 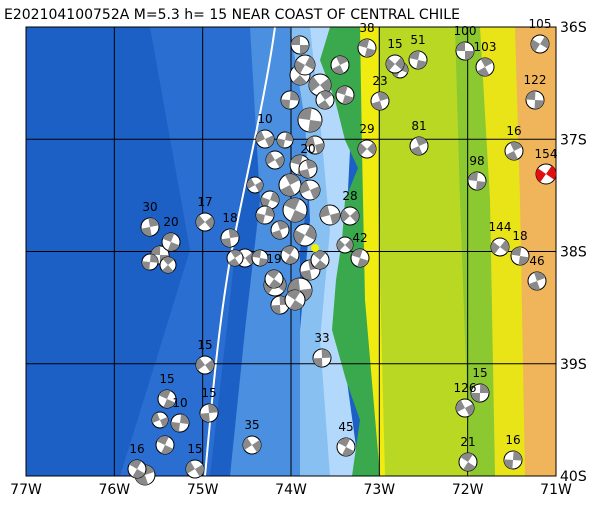 What do you see at coordinates (465, 388) in the screenshot?
I see `depth-label: 126` at bounding box center [465, 388].